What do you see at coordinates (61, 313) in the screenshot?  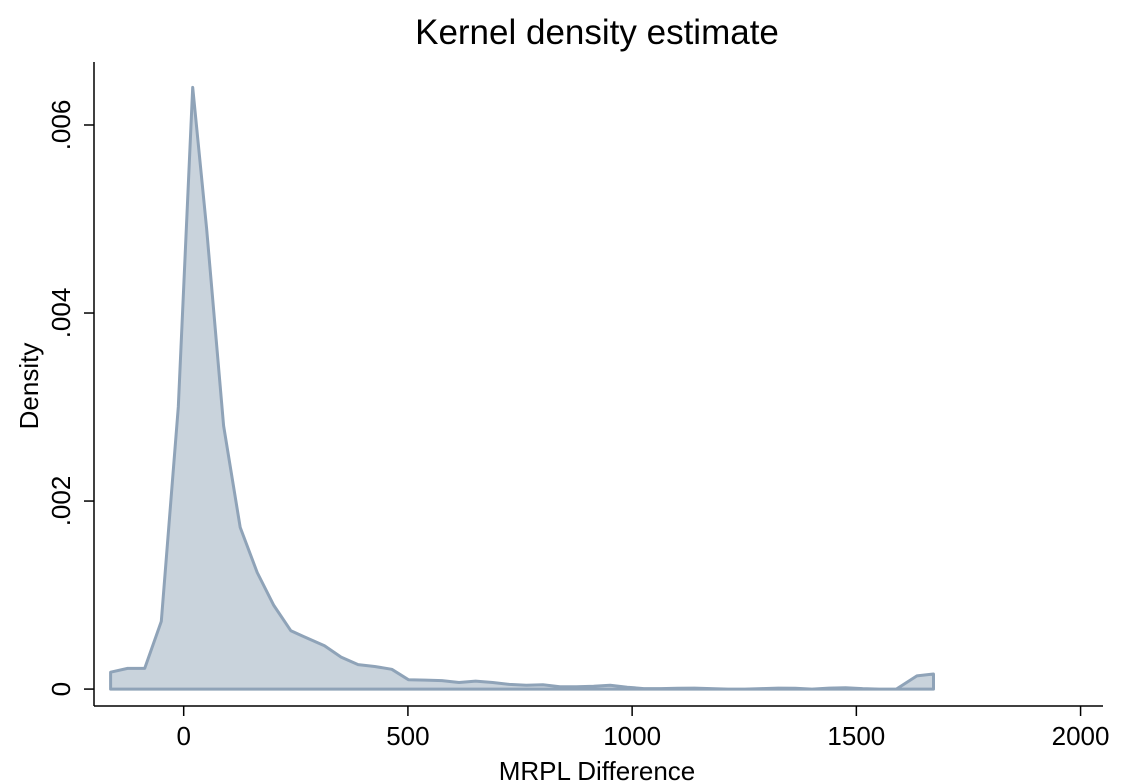 I see `y-tick-label: .004` at bounding box center [61, 313].